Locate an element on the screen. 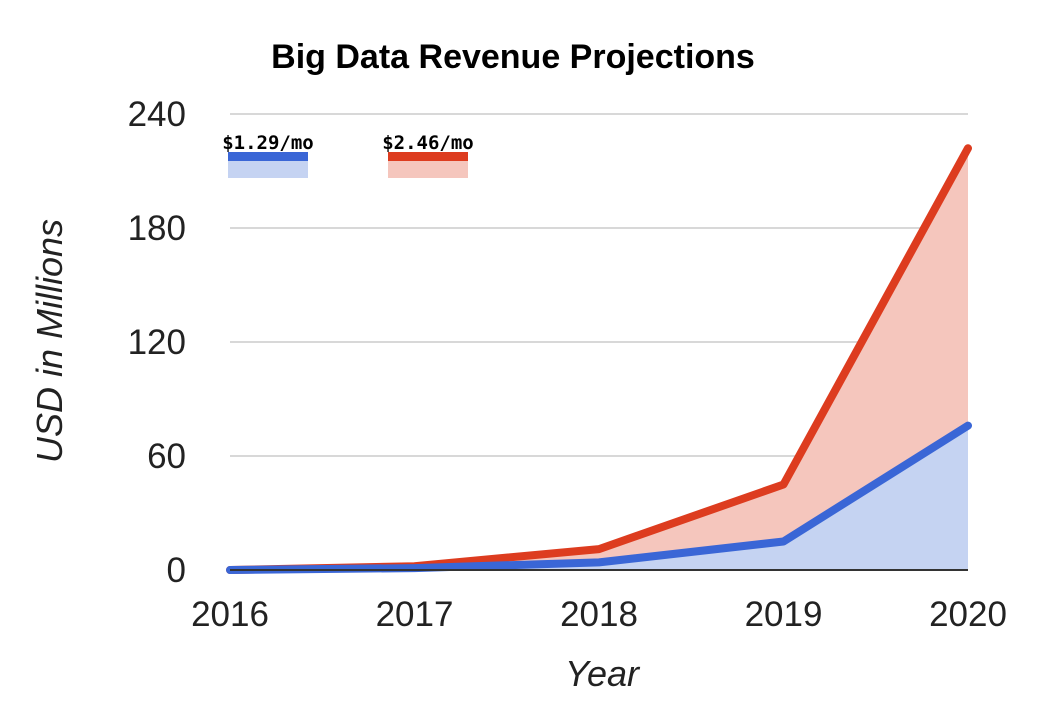 The image size is (1058, 710). y-tick-label: 120 is located at coordinates (157, 342).